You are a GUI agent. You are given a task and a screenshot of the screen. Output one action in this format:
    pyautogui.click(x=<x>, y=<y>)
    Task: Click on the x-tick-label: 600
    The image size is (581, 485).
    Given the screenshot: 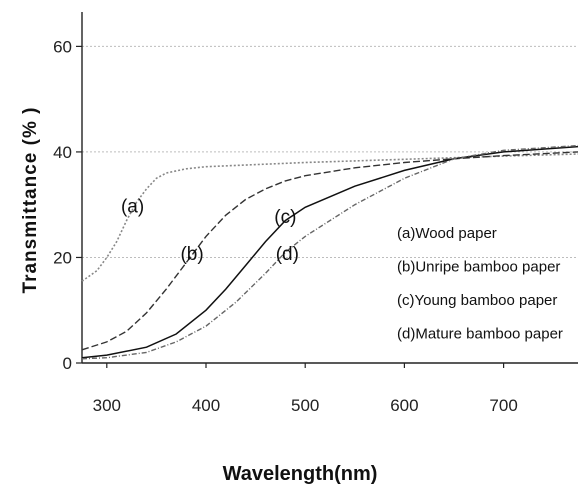 What is the action you would take?
    pyautogui.click(x=404, y=405)
    